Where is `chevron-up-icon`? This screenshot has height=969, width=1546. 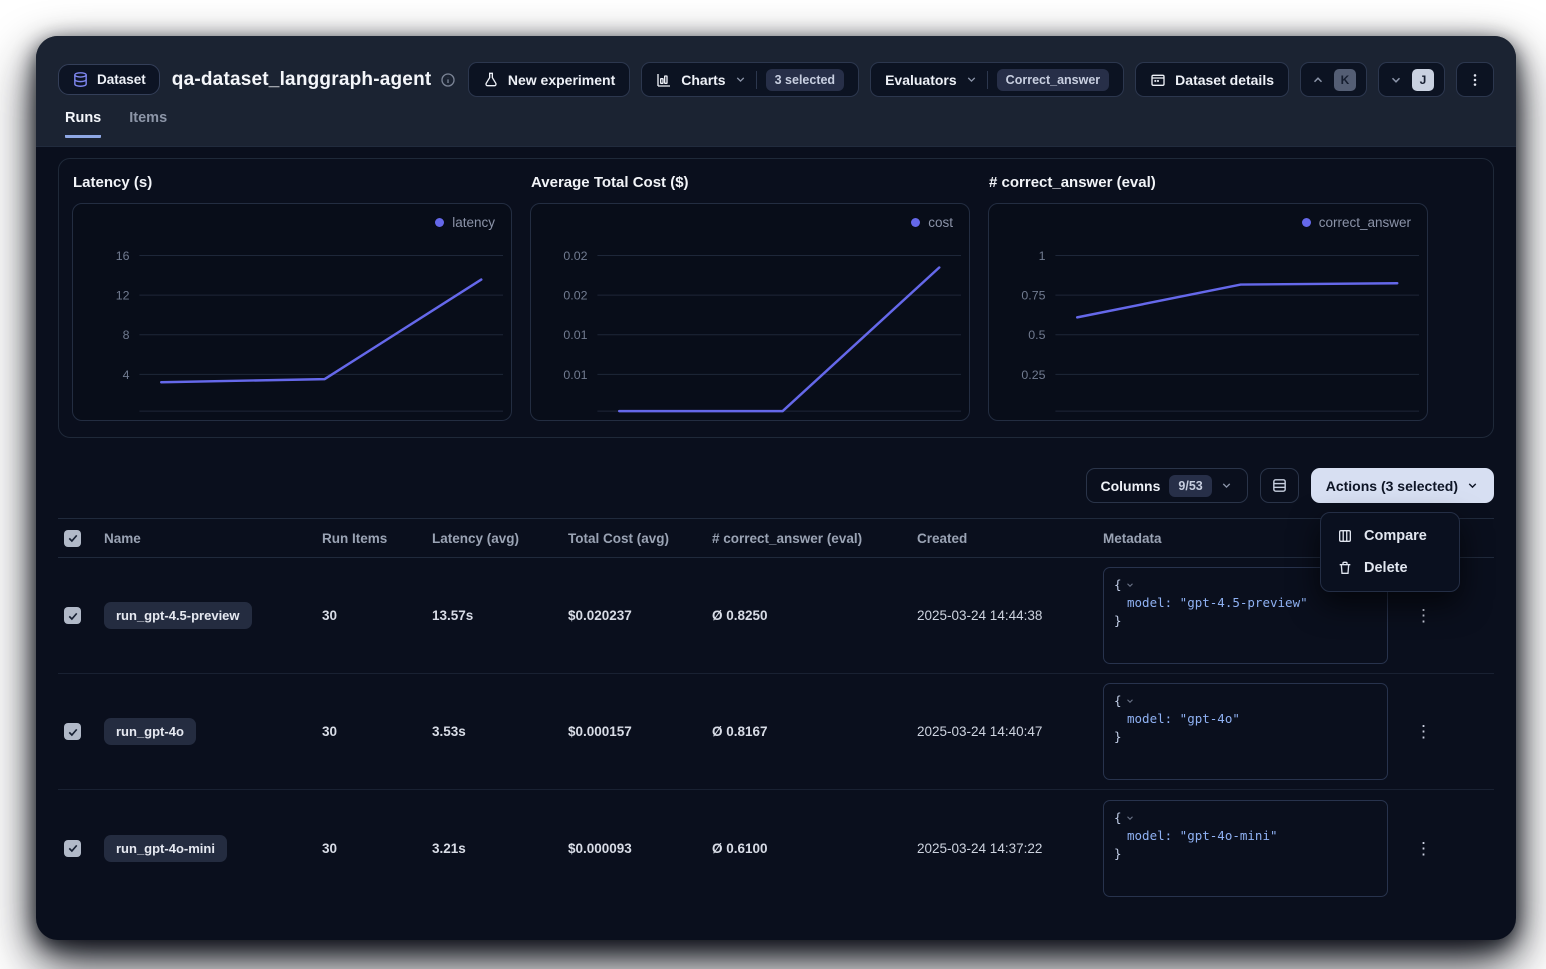
chevron-up-icon is located at coordinates (1318, 79).